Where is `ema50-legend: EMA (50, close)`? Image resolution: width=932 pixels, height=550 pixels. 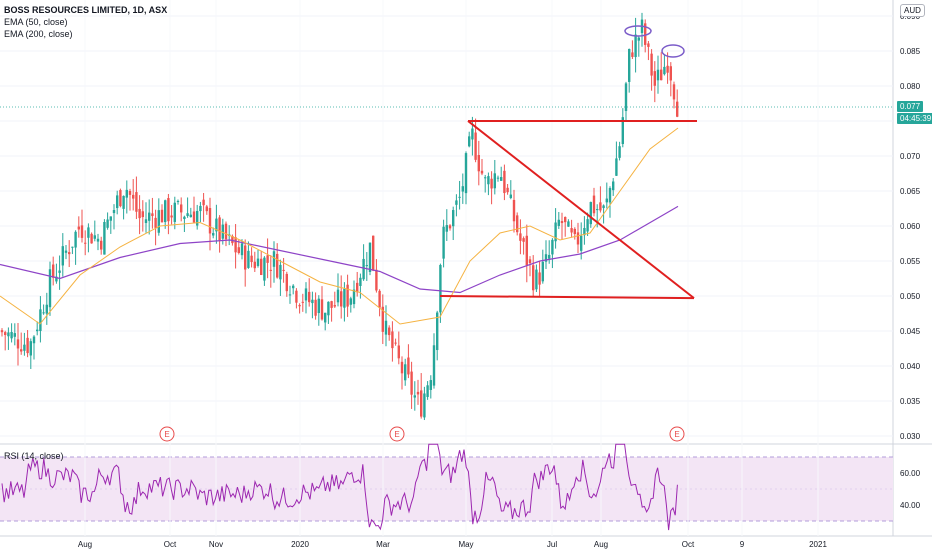 ema50-legend: EMA (50, close) is located at coordinates (36, 22).